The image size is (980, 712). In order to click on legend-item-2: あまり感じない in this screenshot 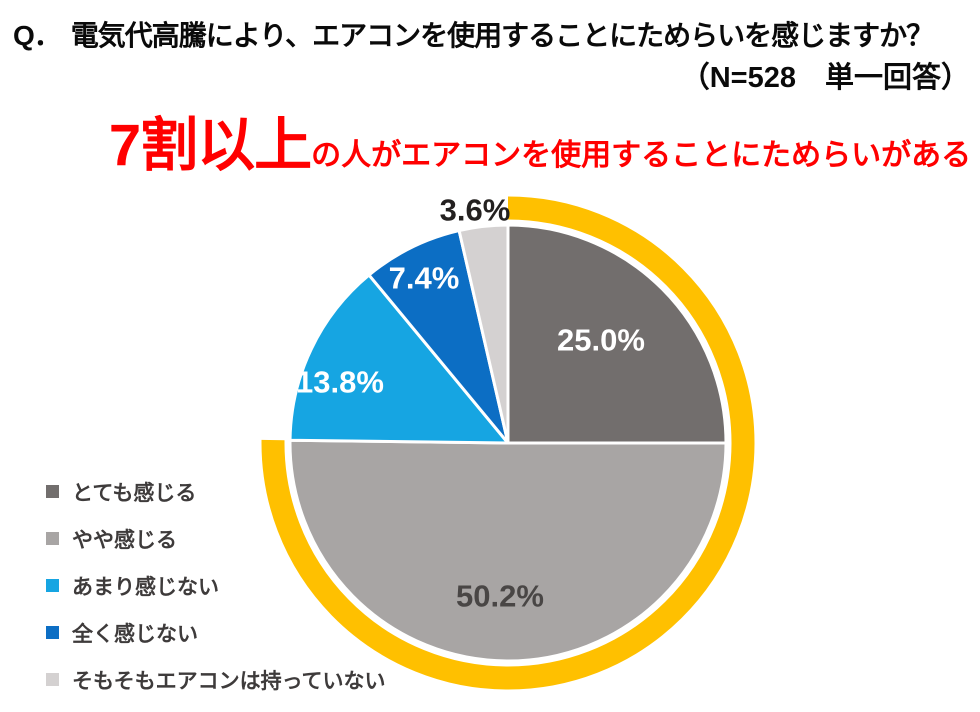, I will do `click(216, 585)`.